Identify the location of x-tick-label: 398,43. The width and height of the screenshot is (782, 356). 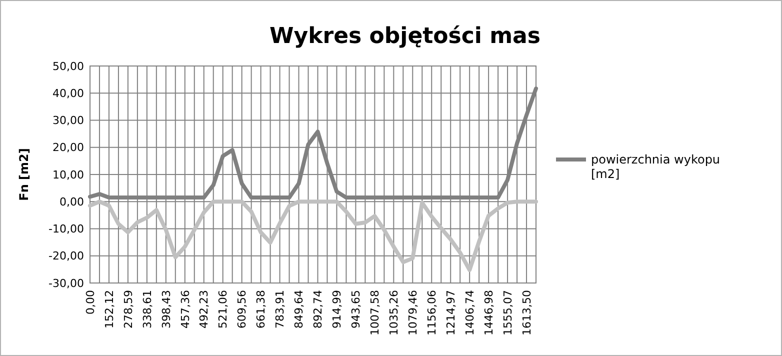
(166, 309).